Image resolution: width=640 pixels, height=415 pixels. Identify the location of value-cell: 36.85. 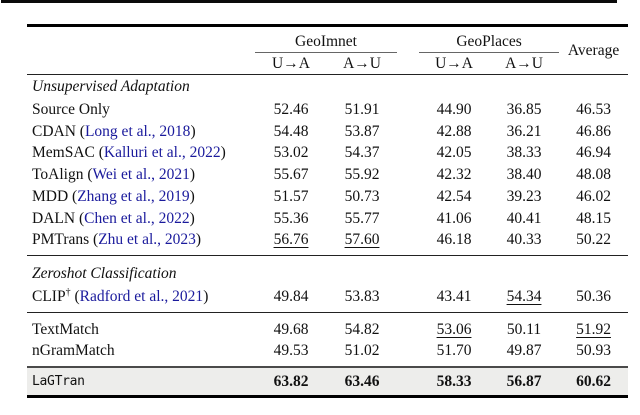
(524, 110).